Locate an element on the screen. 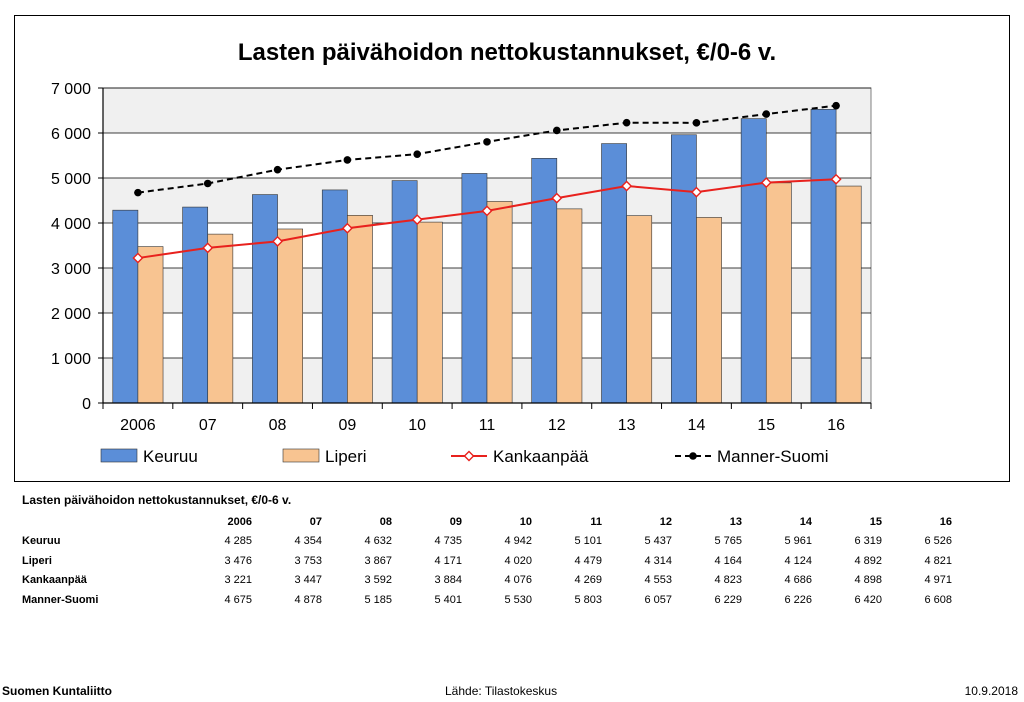 Image resolution: width=1024 pixels, height=702 pixels. footer-organization: Suomen Kuntaliitto is located at coordinates (57, 691).